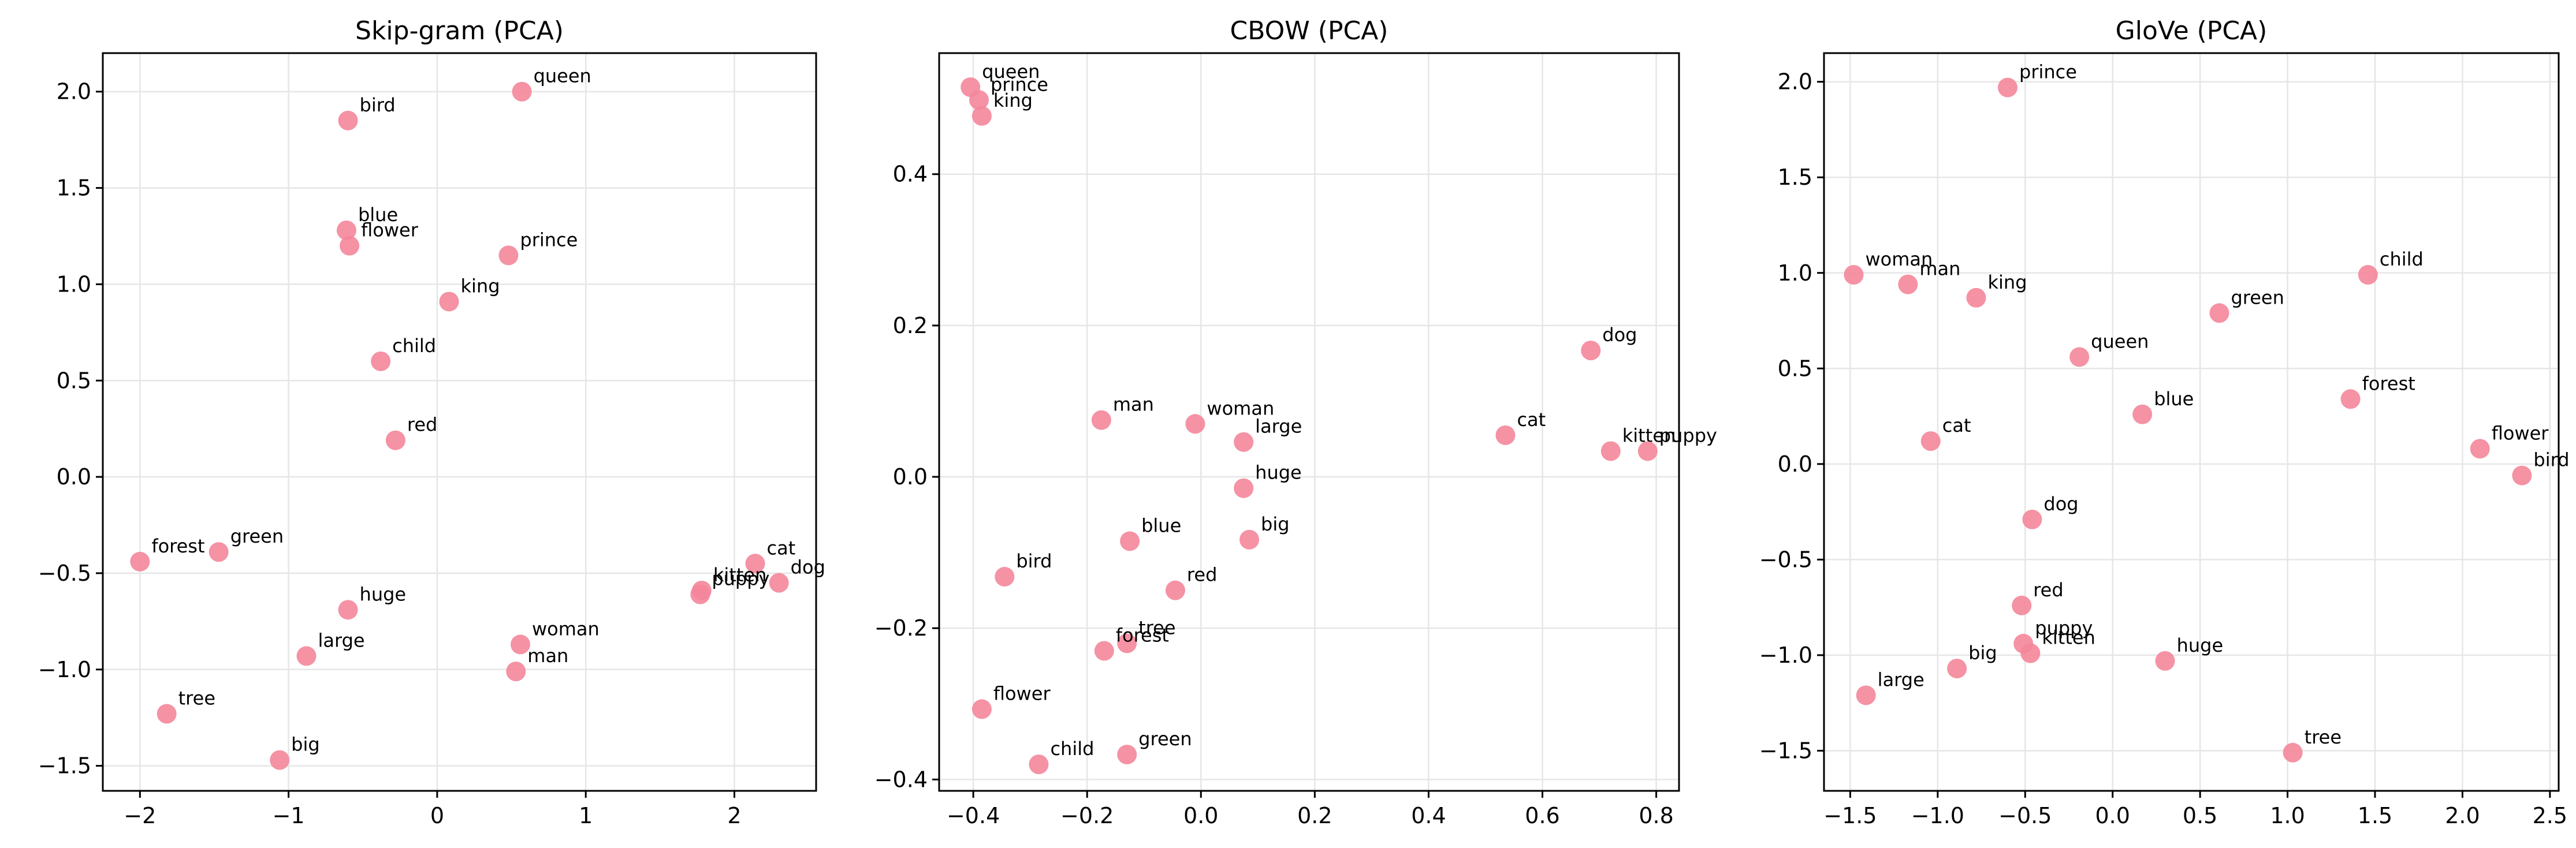 This screenshot has width=2576, height=848. What do you see at coordinates (437, 815) in the screenshot?
I see `x-tick-label: 0` at bounding box center [437, 815].